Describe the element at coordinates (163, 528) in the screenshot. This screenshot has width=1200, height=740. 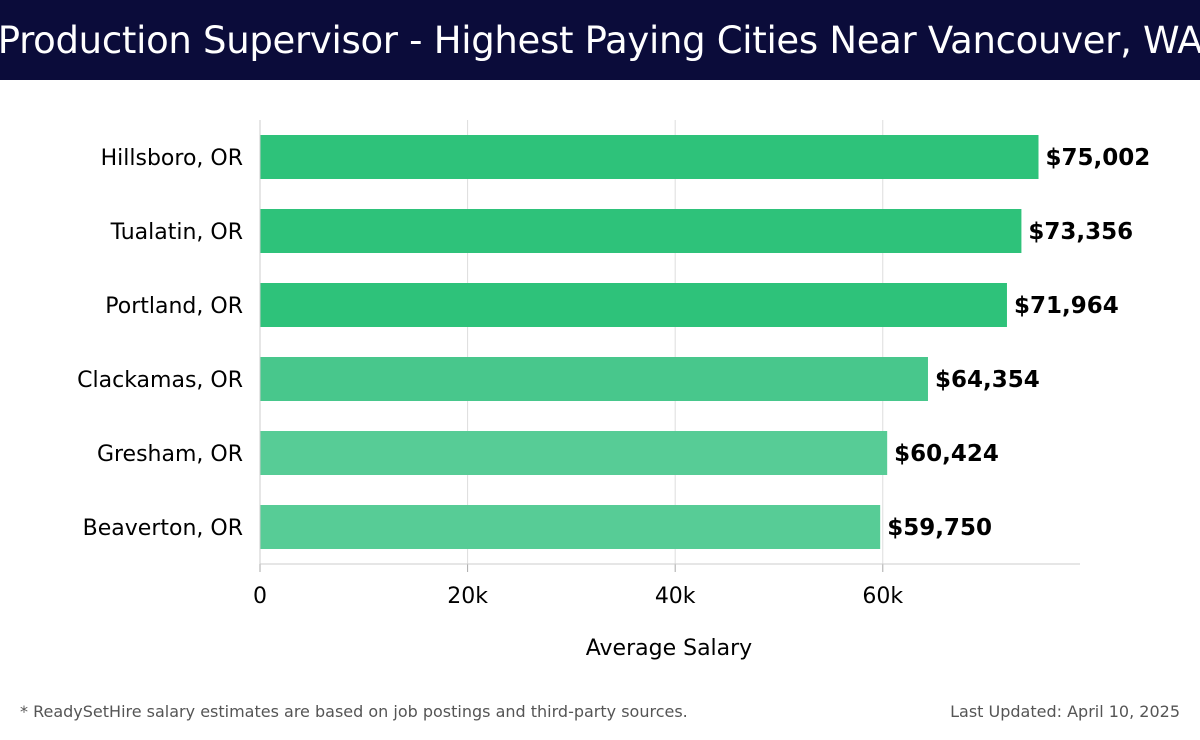
I see `y-category-label: Beaverton, OR` at that location.